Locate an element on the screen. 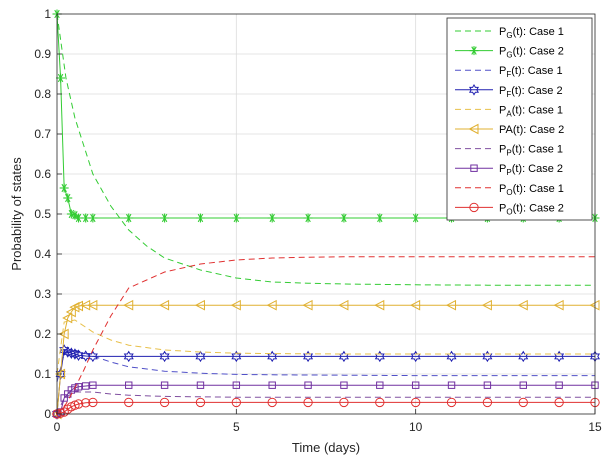 Image resolution: width=603 pixels, height=460 pixels. legend-item: PG(t): Case 1 is located at coordinates (509, 33).